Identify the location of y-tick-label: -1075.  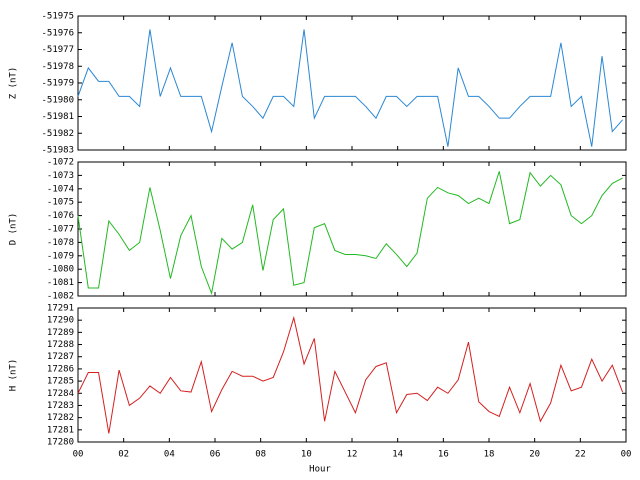
(60, 203).